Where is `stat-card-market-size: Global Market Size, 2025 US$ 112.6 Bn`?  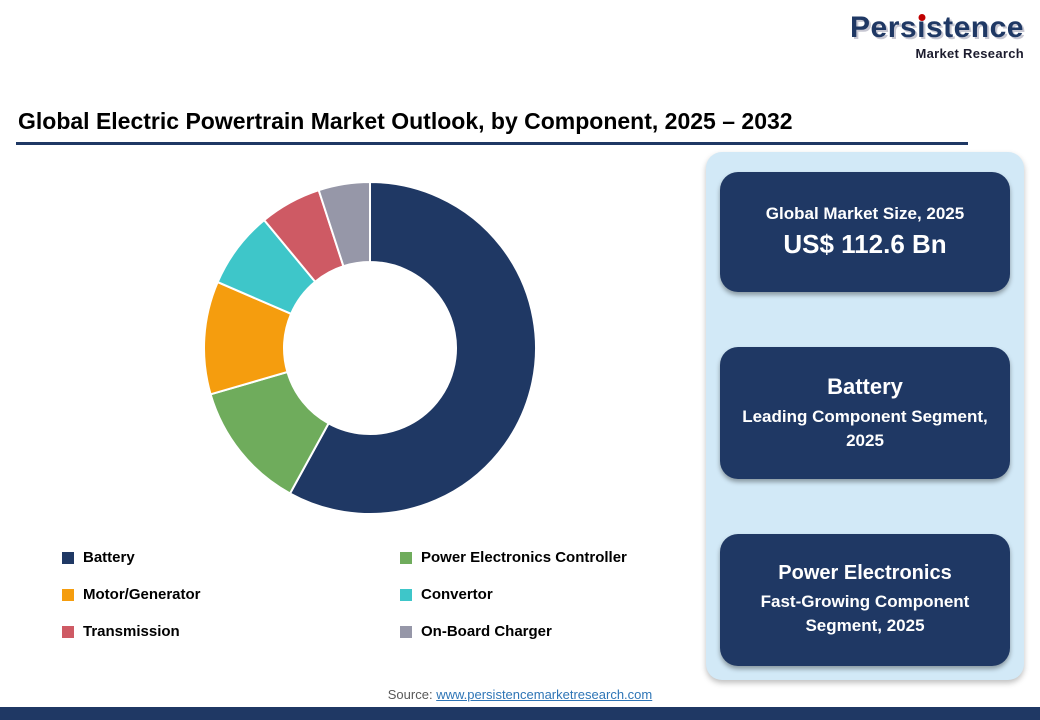
stat-card-market-size: Global Market Size, 2025 US$ 112.6 Bn is located at coordinates (865, 232).